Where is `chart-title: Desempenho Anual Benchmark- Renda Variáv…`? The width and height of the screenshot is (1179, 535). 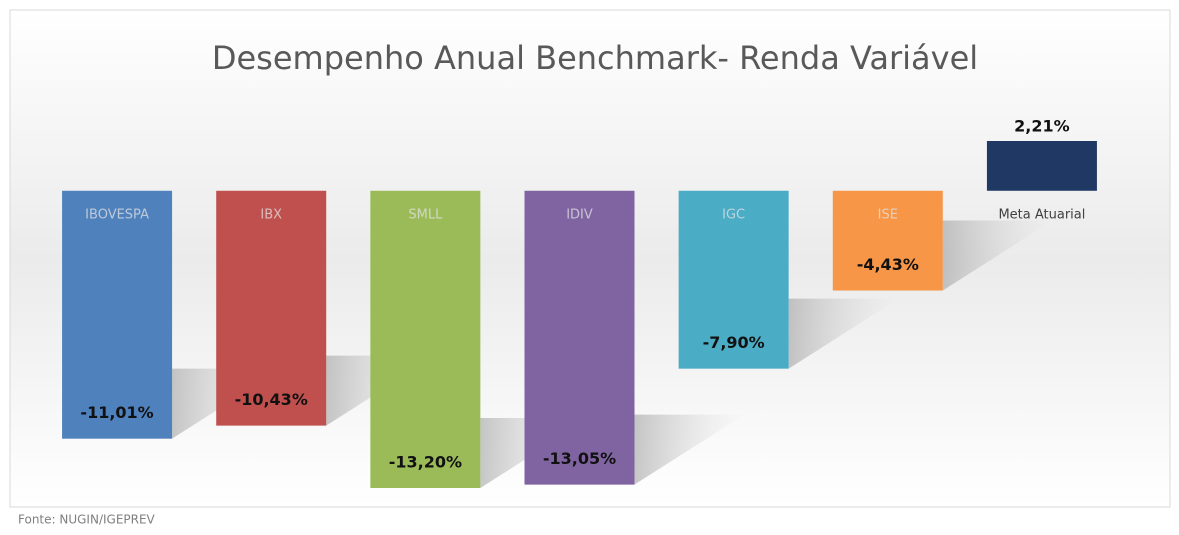 chart-title: Desempenho Anual Benchmark- Renda Variáv… is located at coordinates (595, 58).